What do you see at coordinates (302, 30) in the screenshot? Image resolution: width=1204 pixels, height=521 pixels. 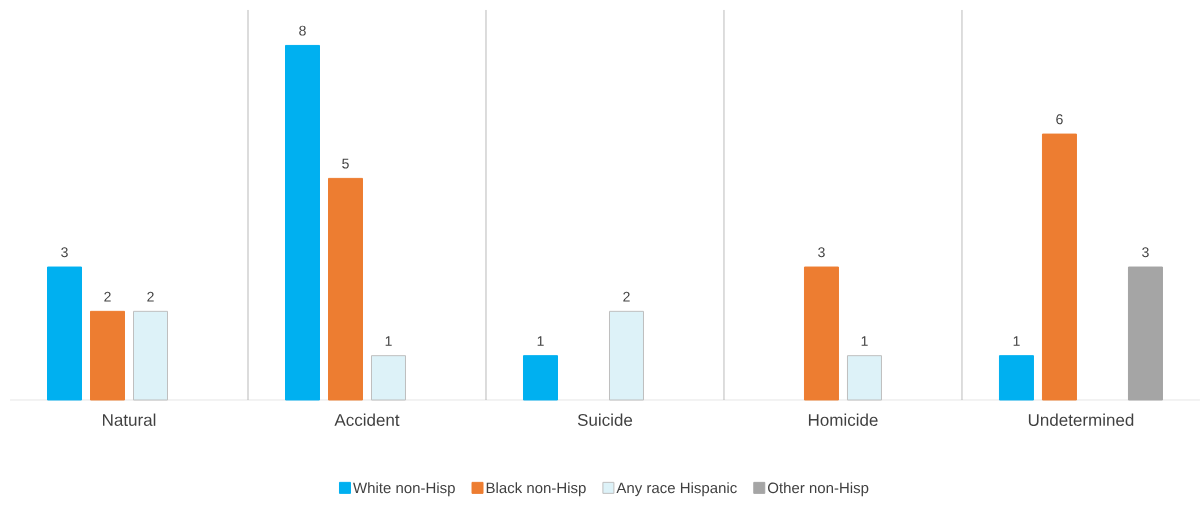 I see `data-label: 8` at bounding box center [302, 30].